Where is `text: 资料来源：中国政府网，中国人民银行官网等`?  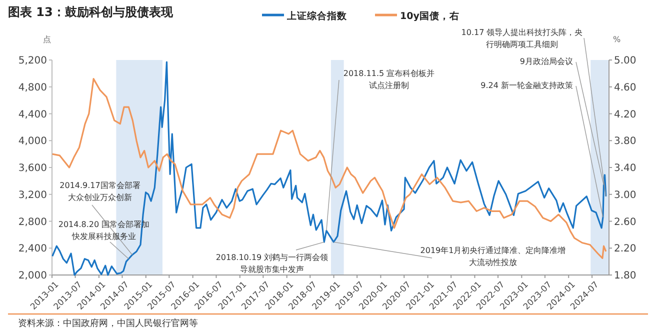 text: 资料来源：中国政府网，中国人民银行官网等 is located at coordinates (108, 323).